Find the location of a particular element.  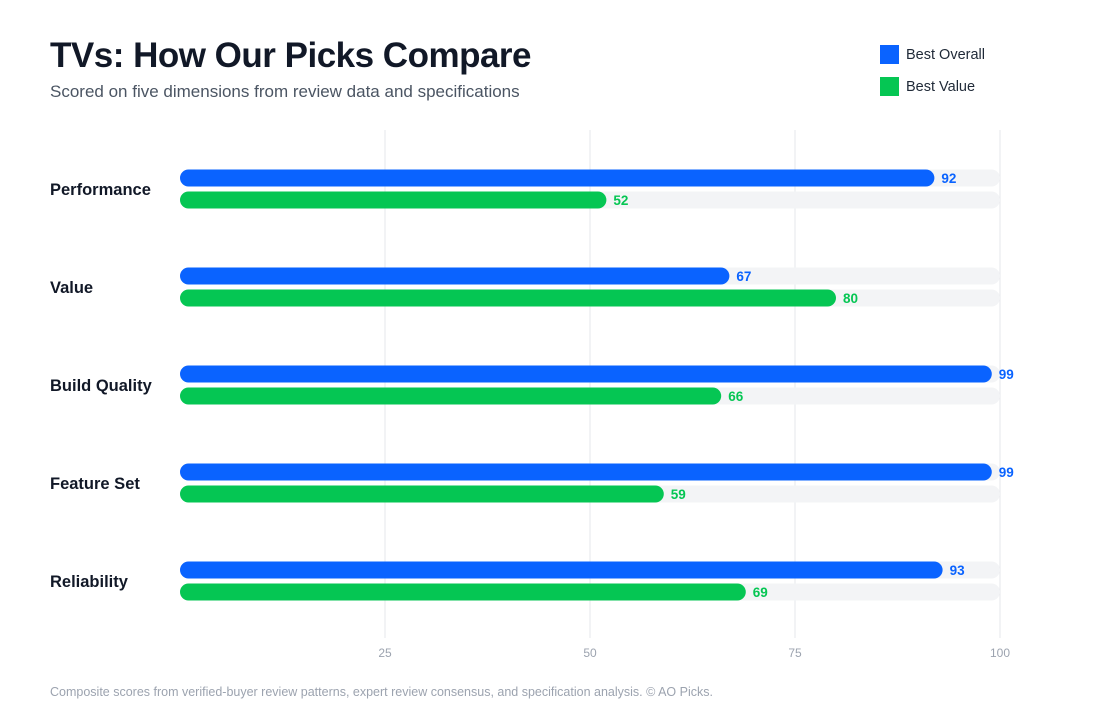

category-label-feature-set: Feature Set is located at coordinates (95, 484).